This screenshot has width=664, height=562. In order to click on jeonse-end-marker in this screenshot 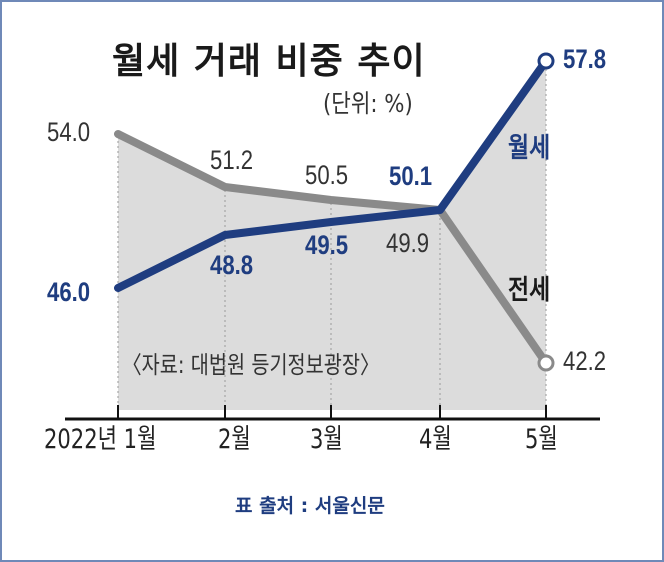, I will do `click(546, 363)`.